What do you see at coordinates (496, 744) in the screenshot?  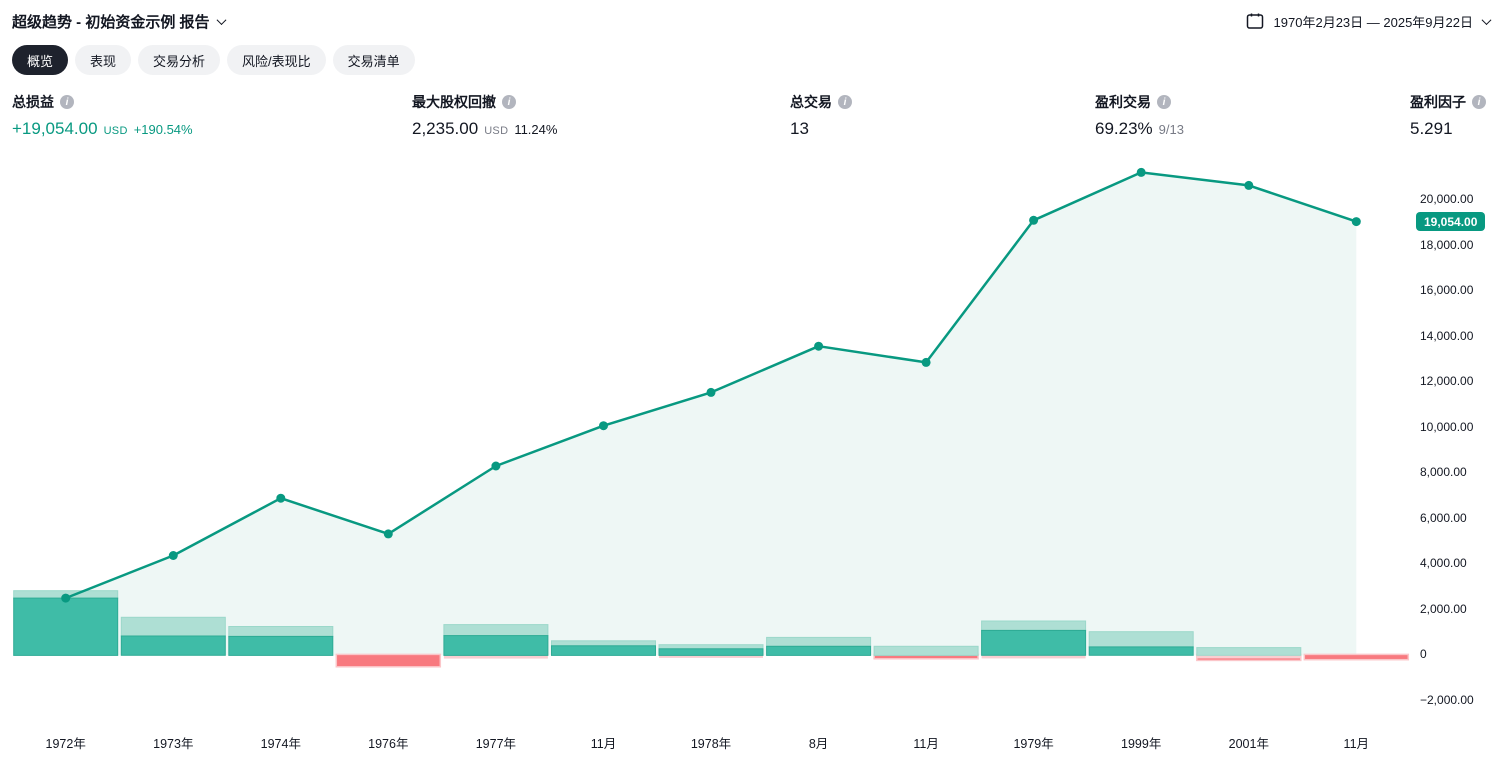 I see `x-axis-label: 1977年` at bounding box center [496, 744].